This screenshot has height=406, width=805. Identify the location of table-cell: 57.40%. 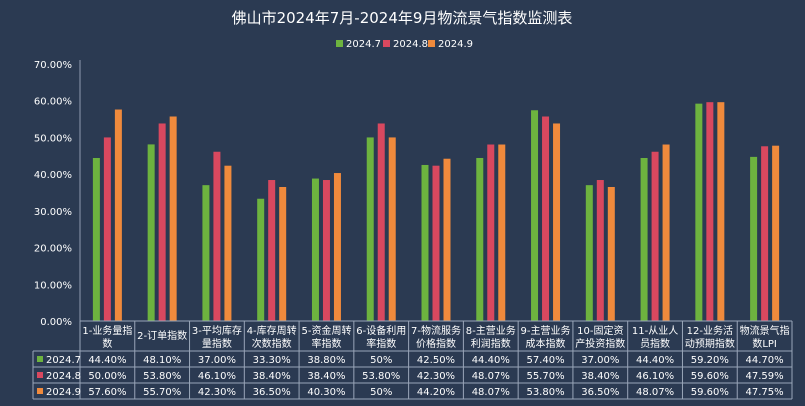
(545, 360).